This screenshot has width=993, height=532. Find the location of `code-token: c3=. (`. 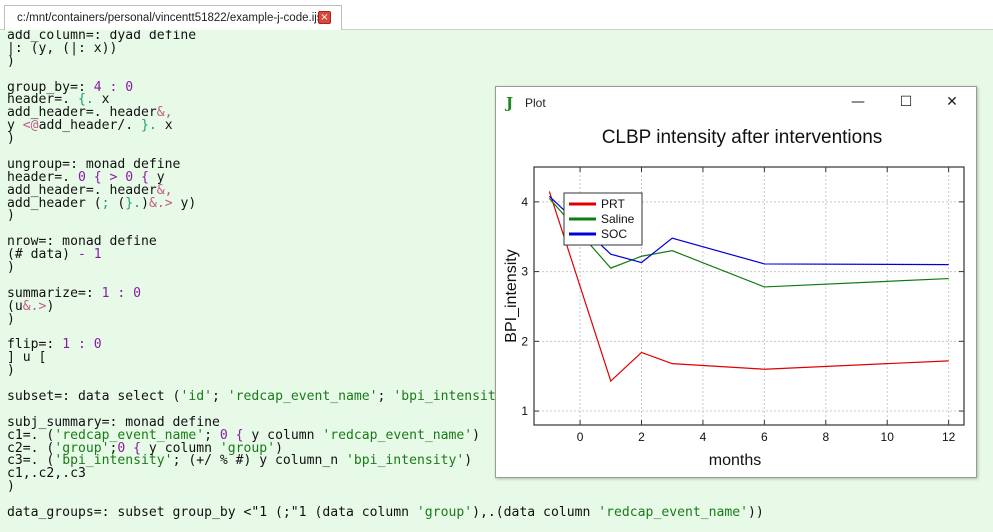

code-token: c3=. ( is located at coordinates (31, 461).